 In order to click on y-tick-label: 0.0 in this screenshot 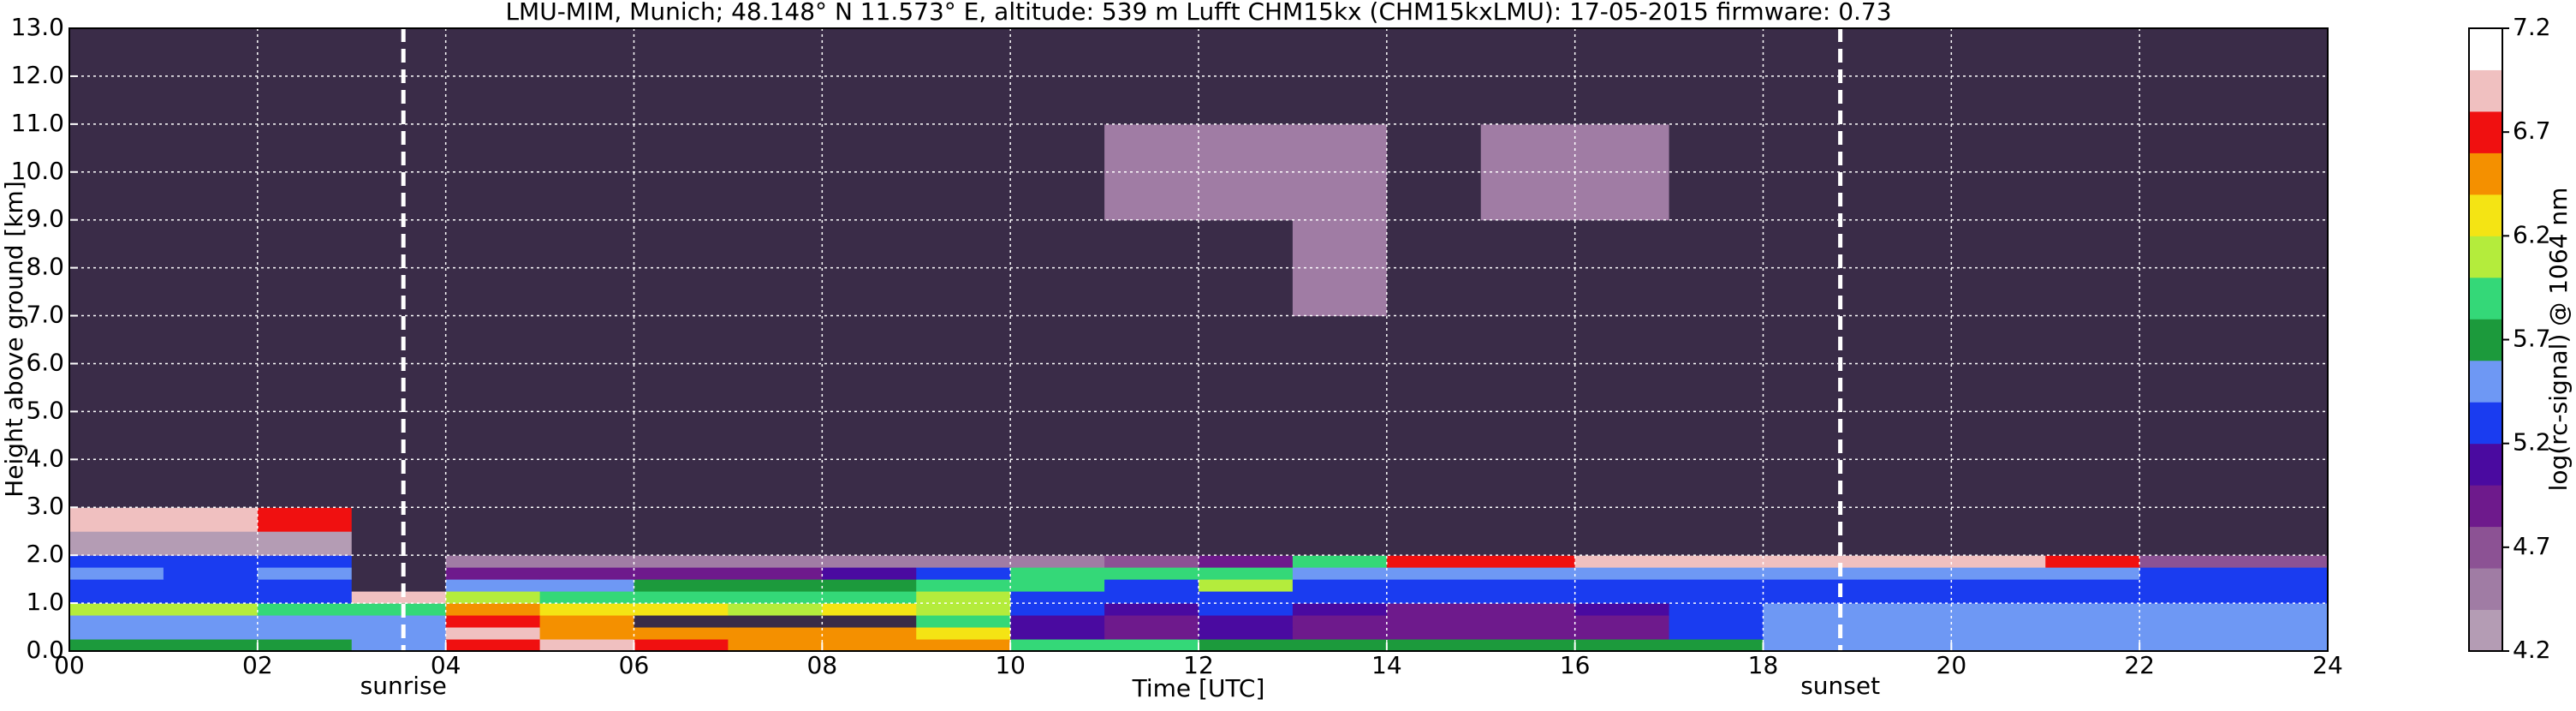, I will do `click(45, 650)`.